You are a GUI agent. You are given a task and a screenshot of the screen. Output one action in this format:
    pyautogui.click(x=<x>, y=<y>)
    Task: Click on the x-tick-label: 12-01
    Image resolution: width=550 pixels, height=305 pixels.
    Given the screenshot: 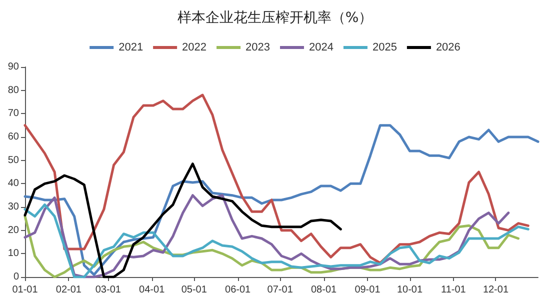 What is the action you would take?
    pyautogui.click(x=495, y=290)
    